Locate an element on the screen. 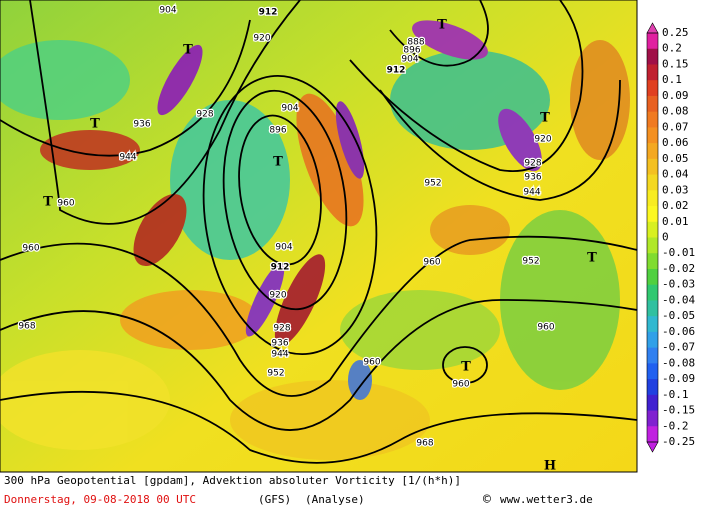  colorbar-label: 0.25 is located at coordinates (675, 32).